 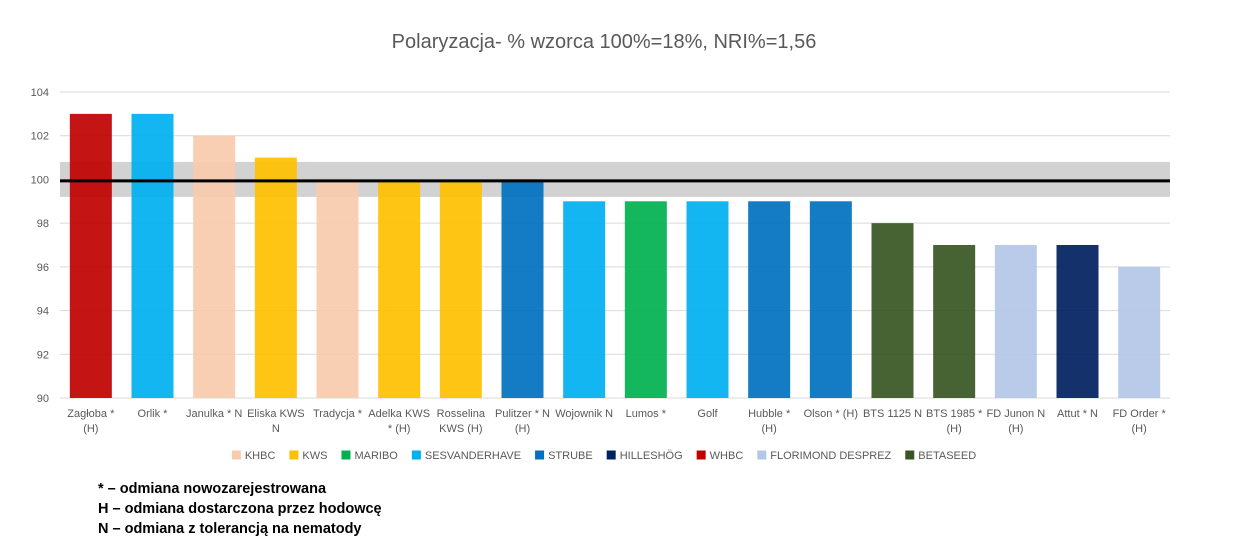 What do you see at coordinates (947, 456) in the screenshot?
I see `legend-label: BETASEED` at bounding box center [947, 456].